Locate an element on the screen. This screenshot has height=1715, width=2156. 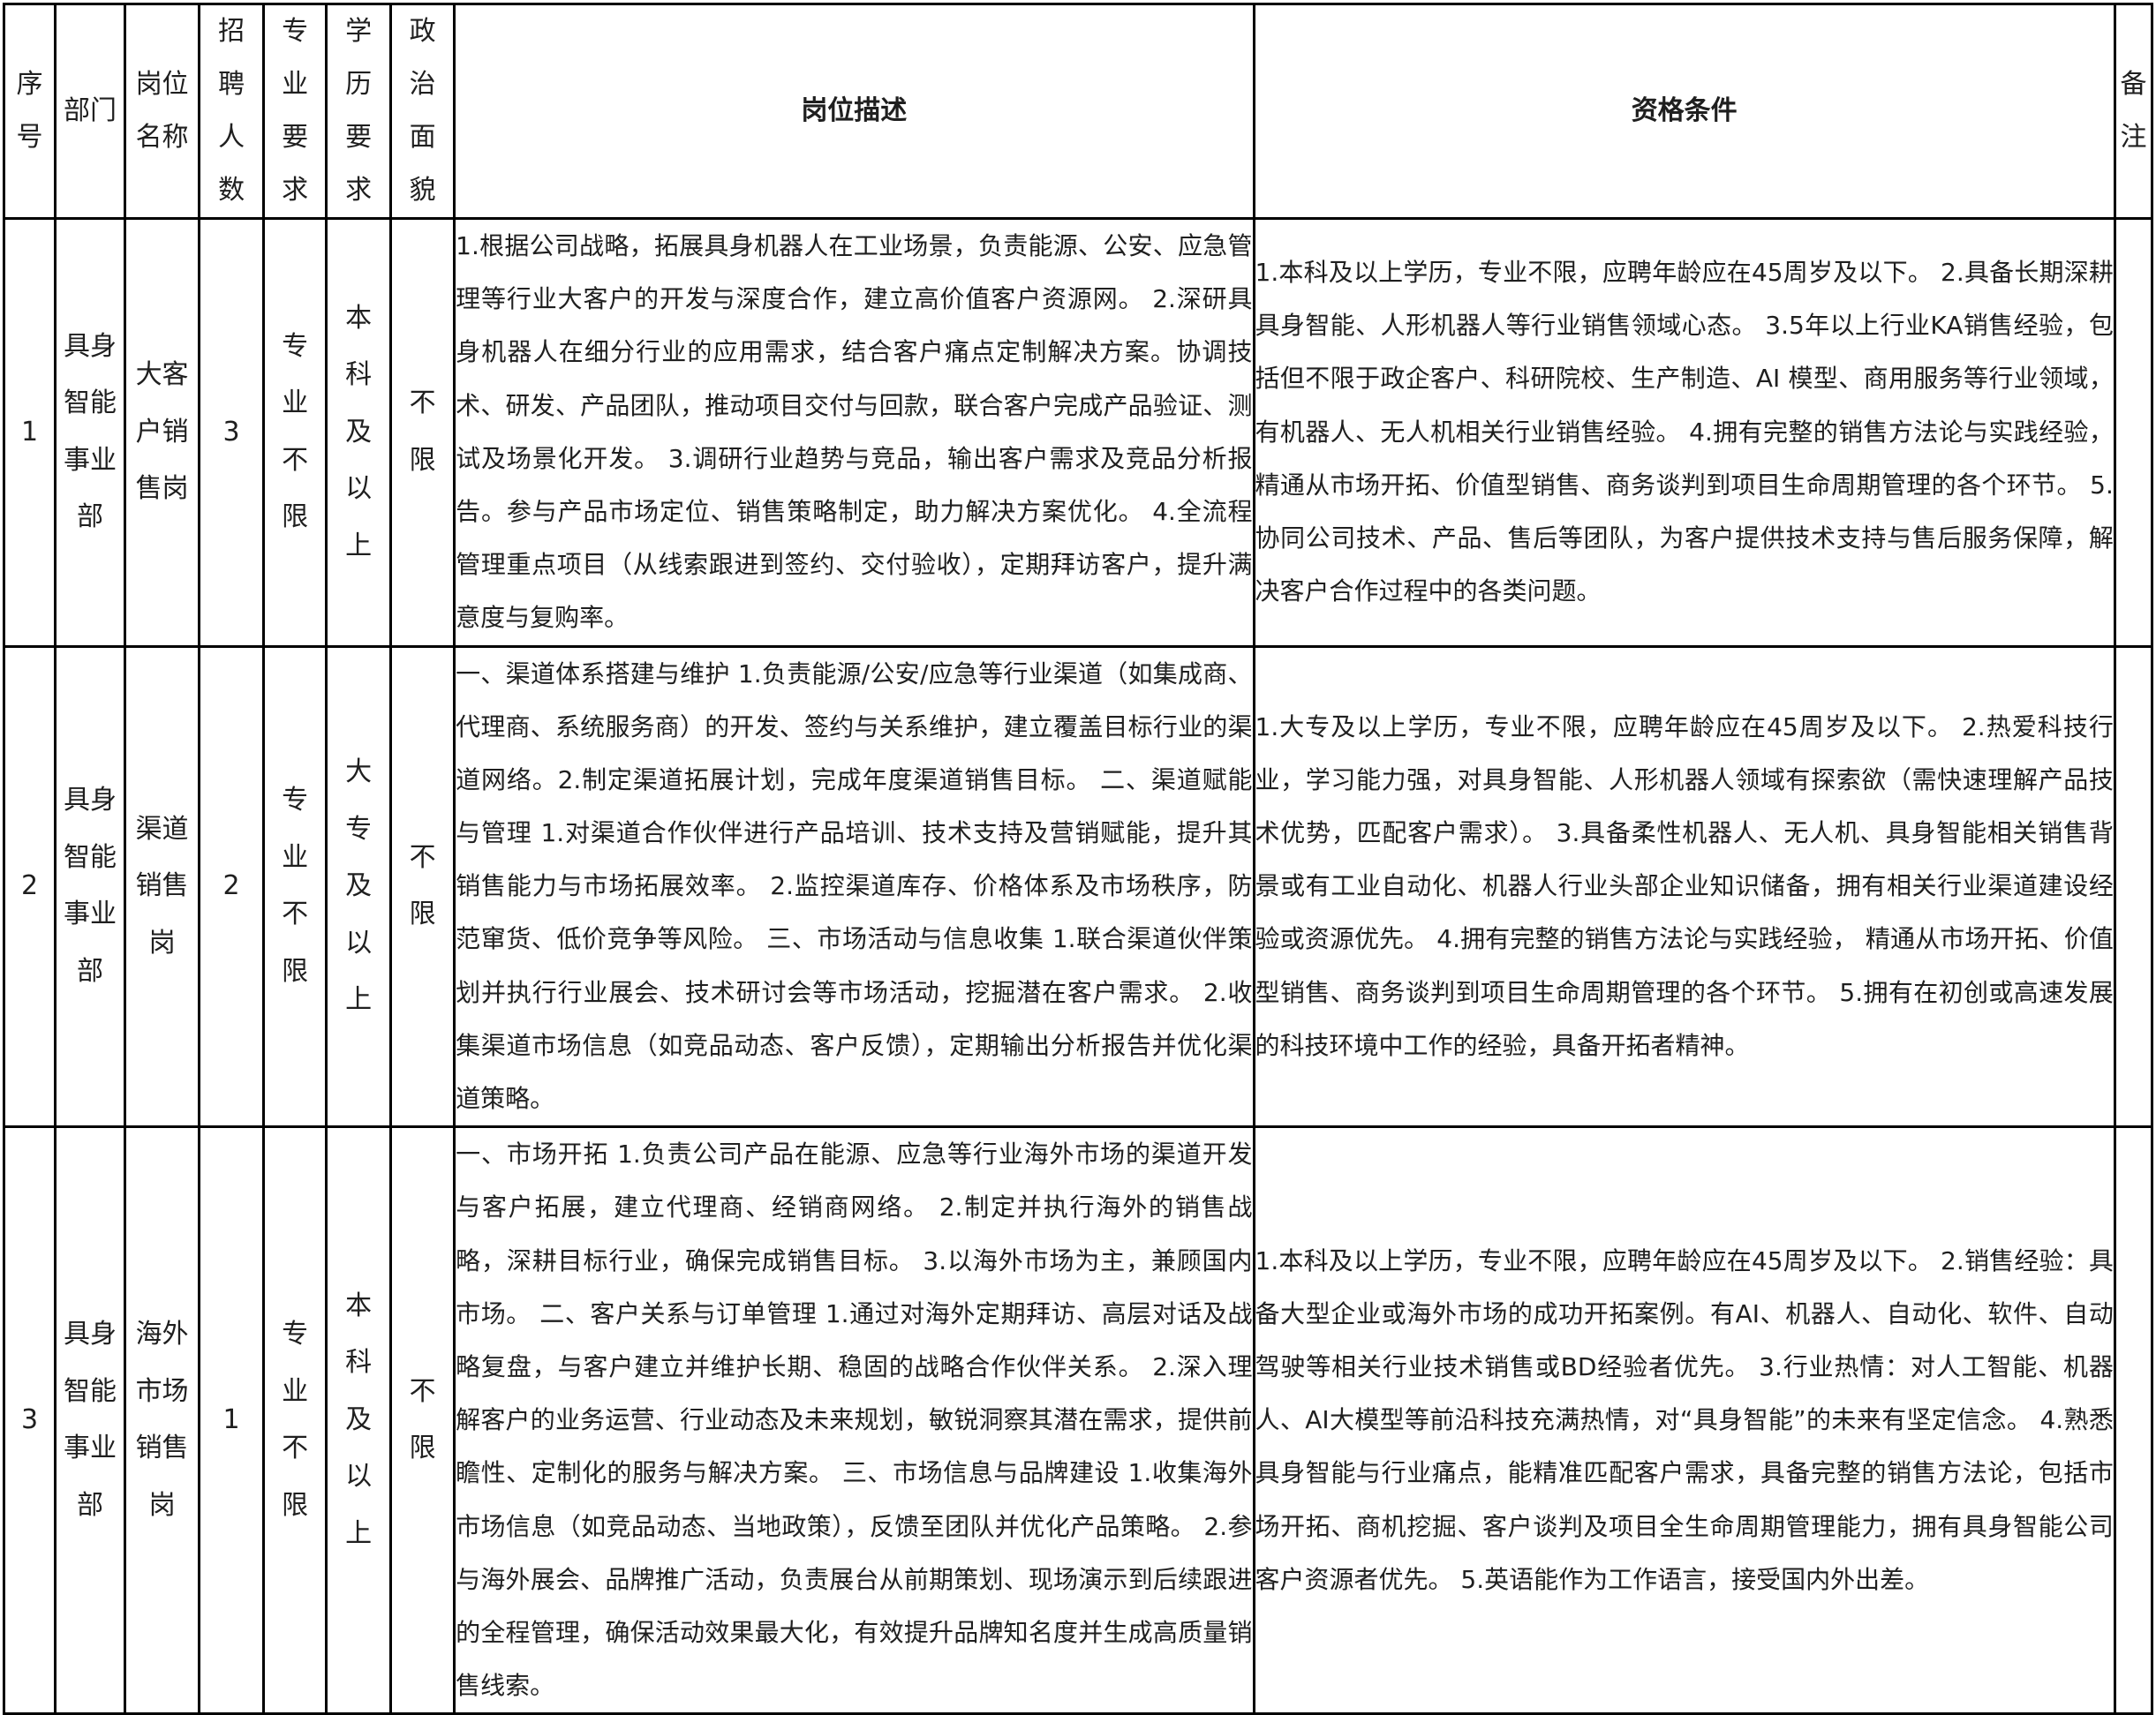
header-headcount-label: 招聘人数 is located at coordinates (231, 111).